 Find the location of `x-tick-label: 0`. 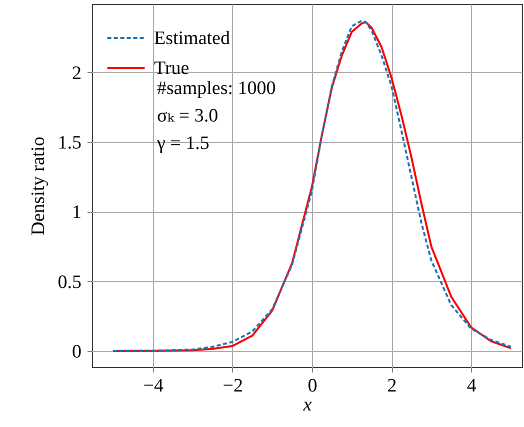

x-tick-label: 0 is located at coordinates (313, 386).